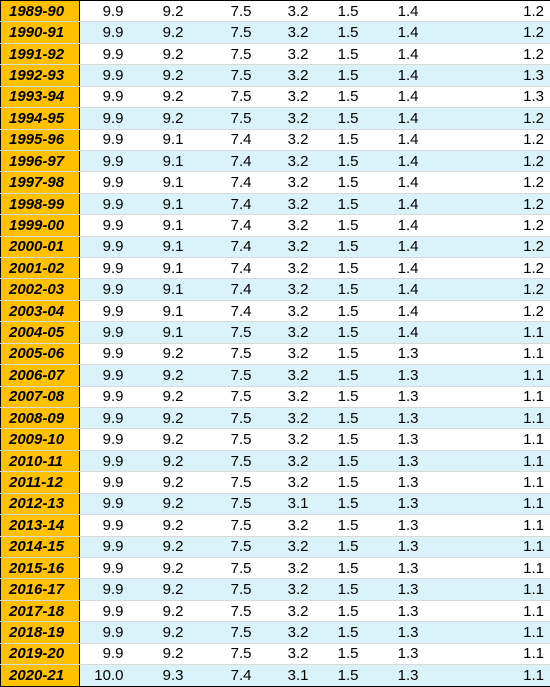  What do you see at coordinates (40, 654) in the screenshot?
I see `year-cell: 2019-20` at bounding box center [40, 654].